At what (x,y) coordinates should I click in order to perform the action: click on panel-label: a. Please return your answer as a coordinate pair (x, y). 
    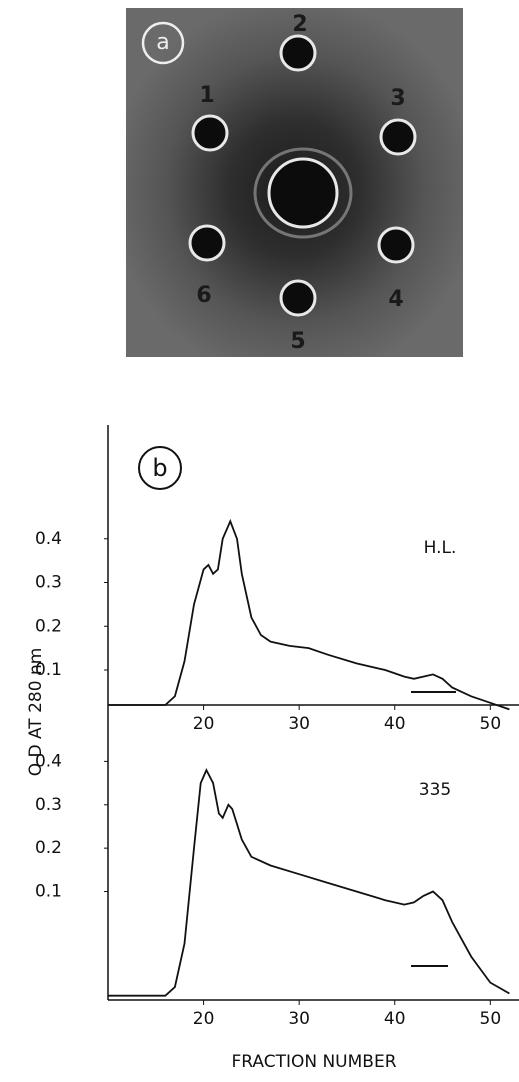
    Looking at the image, I should click on (162, 42).